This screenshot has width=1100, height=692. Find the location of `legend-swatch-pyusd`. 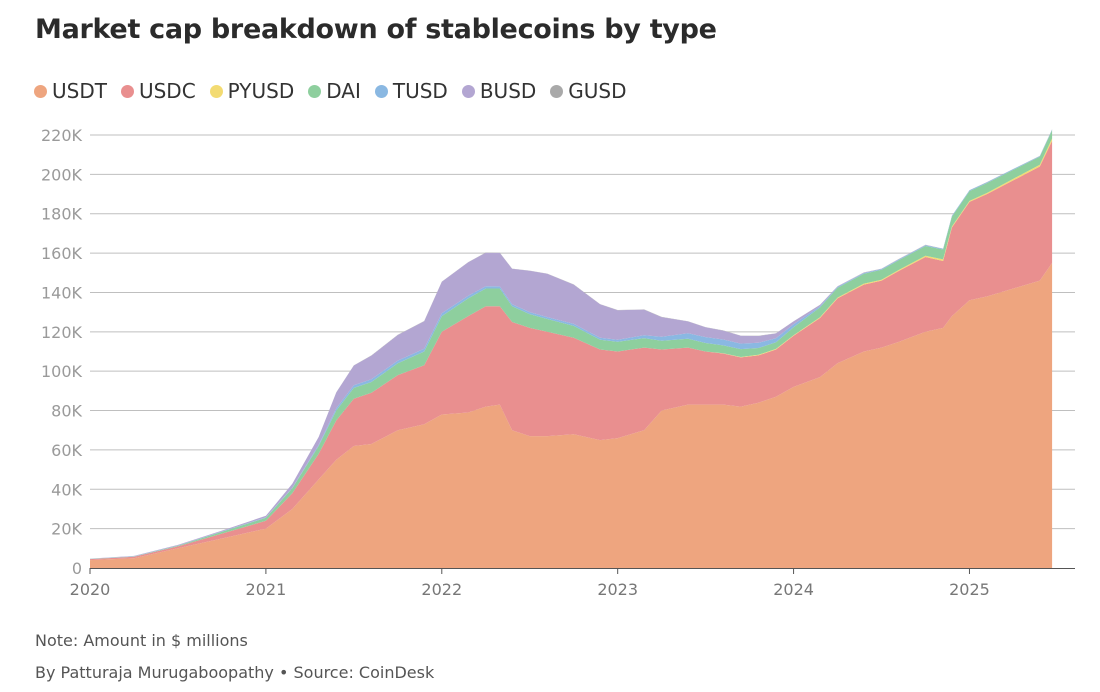

legend-swatch-pyusd is located at coordinates (216, 91).